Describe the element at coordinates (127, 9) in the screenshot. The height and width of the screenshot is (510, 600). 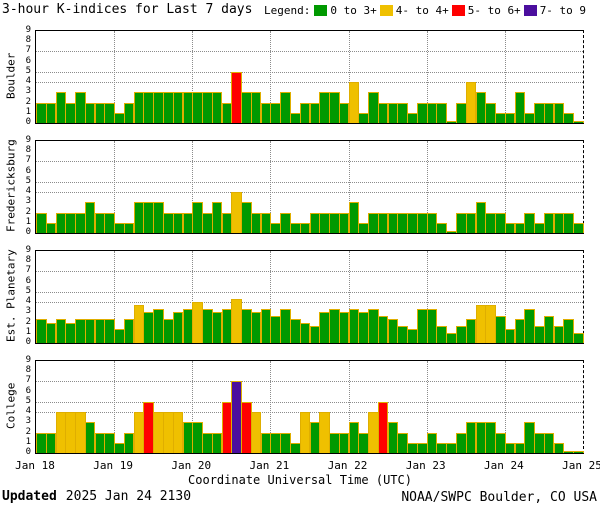
I see `page-title: 3-hour K-indices for Last 7 days` at that location.